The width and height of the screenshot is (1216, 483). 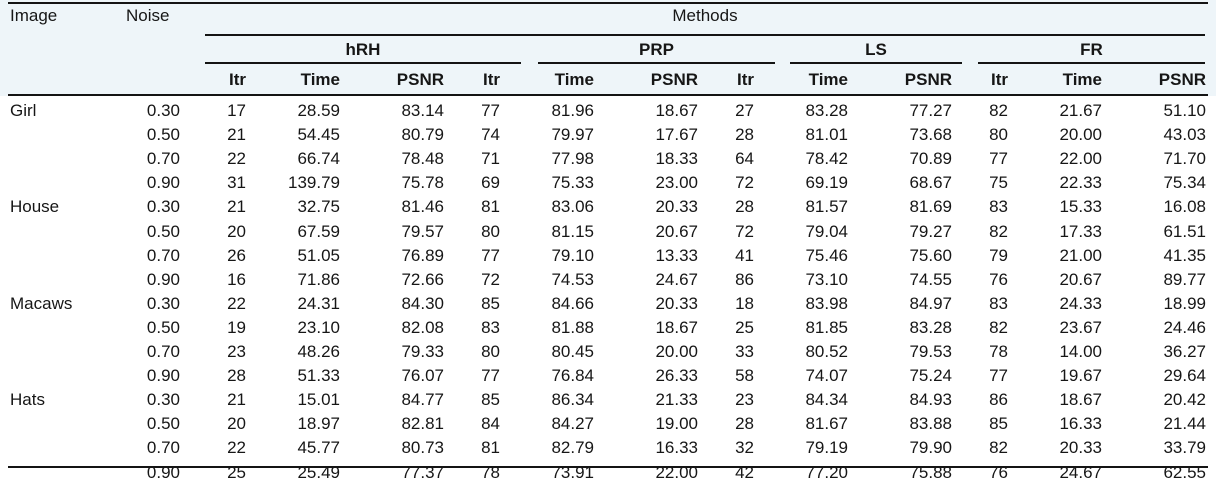 I want to click on cell-prp-psnr: 17.67, so click(x=676, y=135).